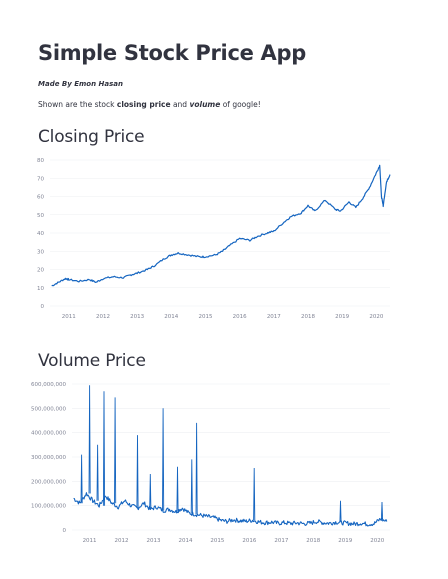 The image size is (448, 579). I want to click on intro-italic: volume, so click(205, 104).